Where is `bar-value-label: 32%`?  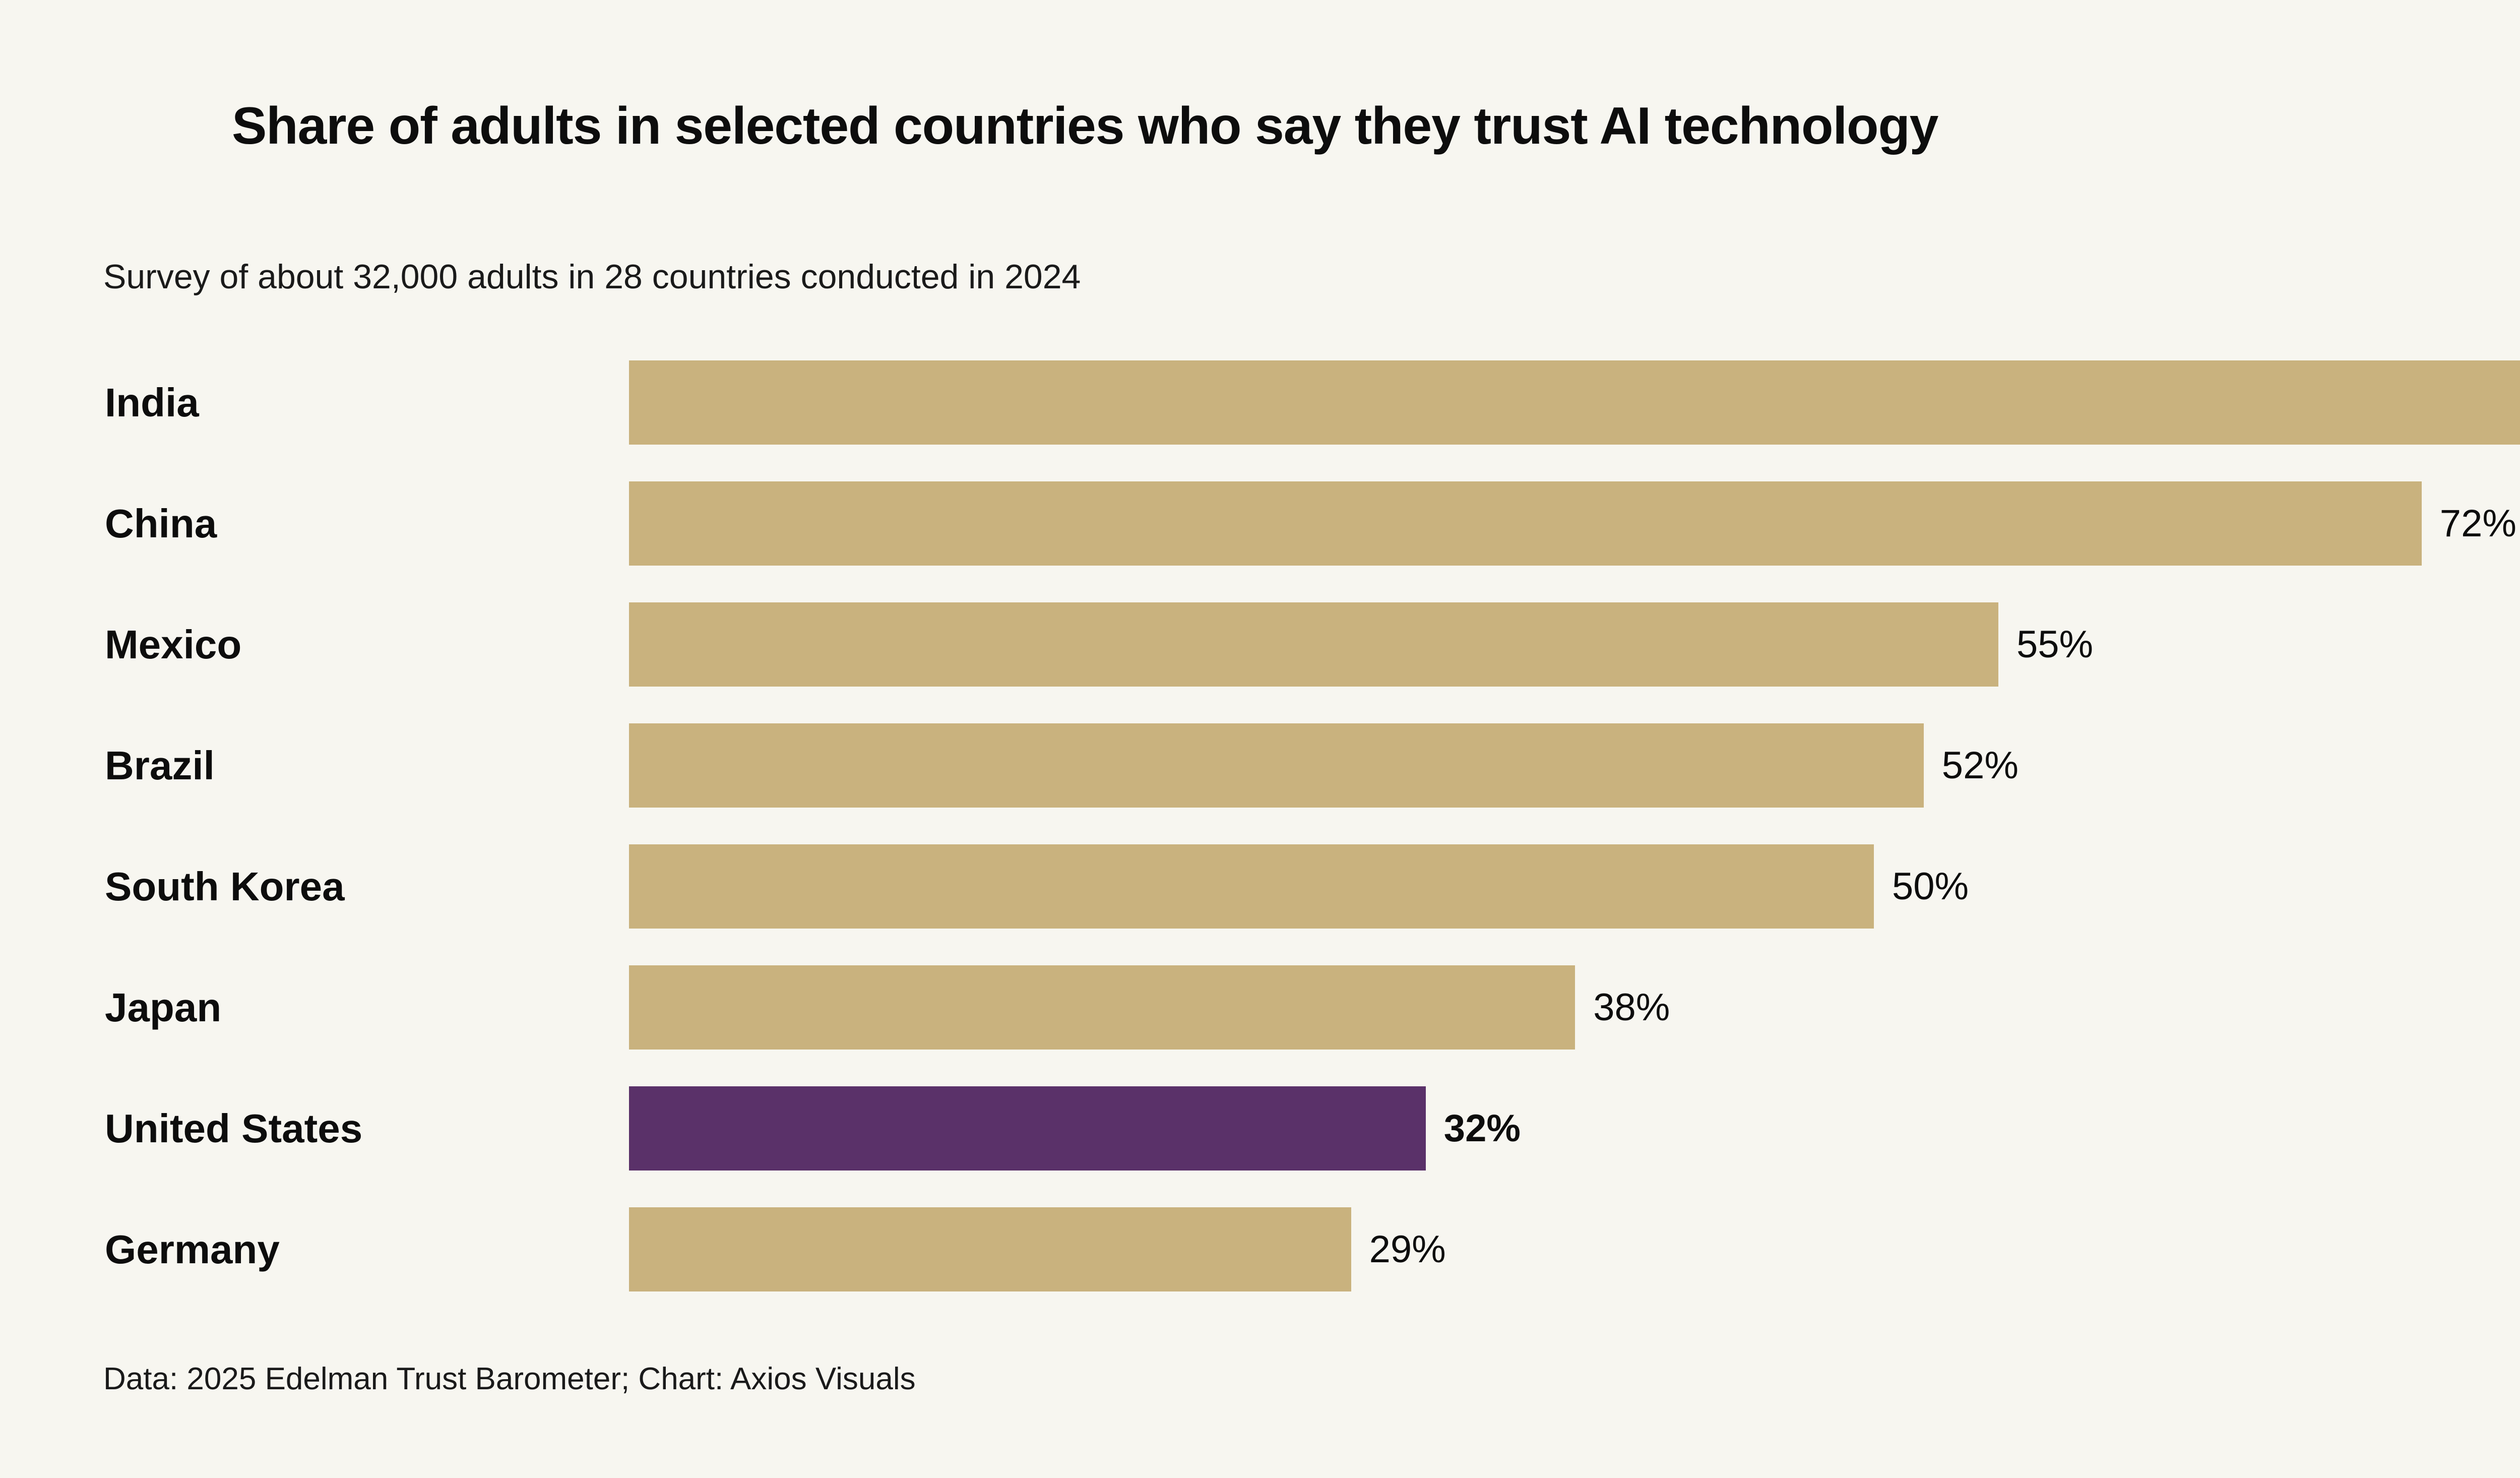
bar-value-label: 32% is located at coordinates (1482, 1128).